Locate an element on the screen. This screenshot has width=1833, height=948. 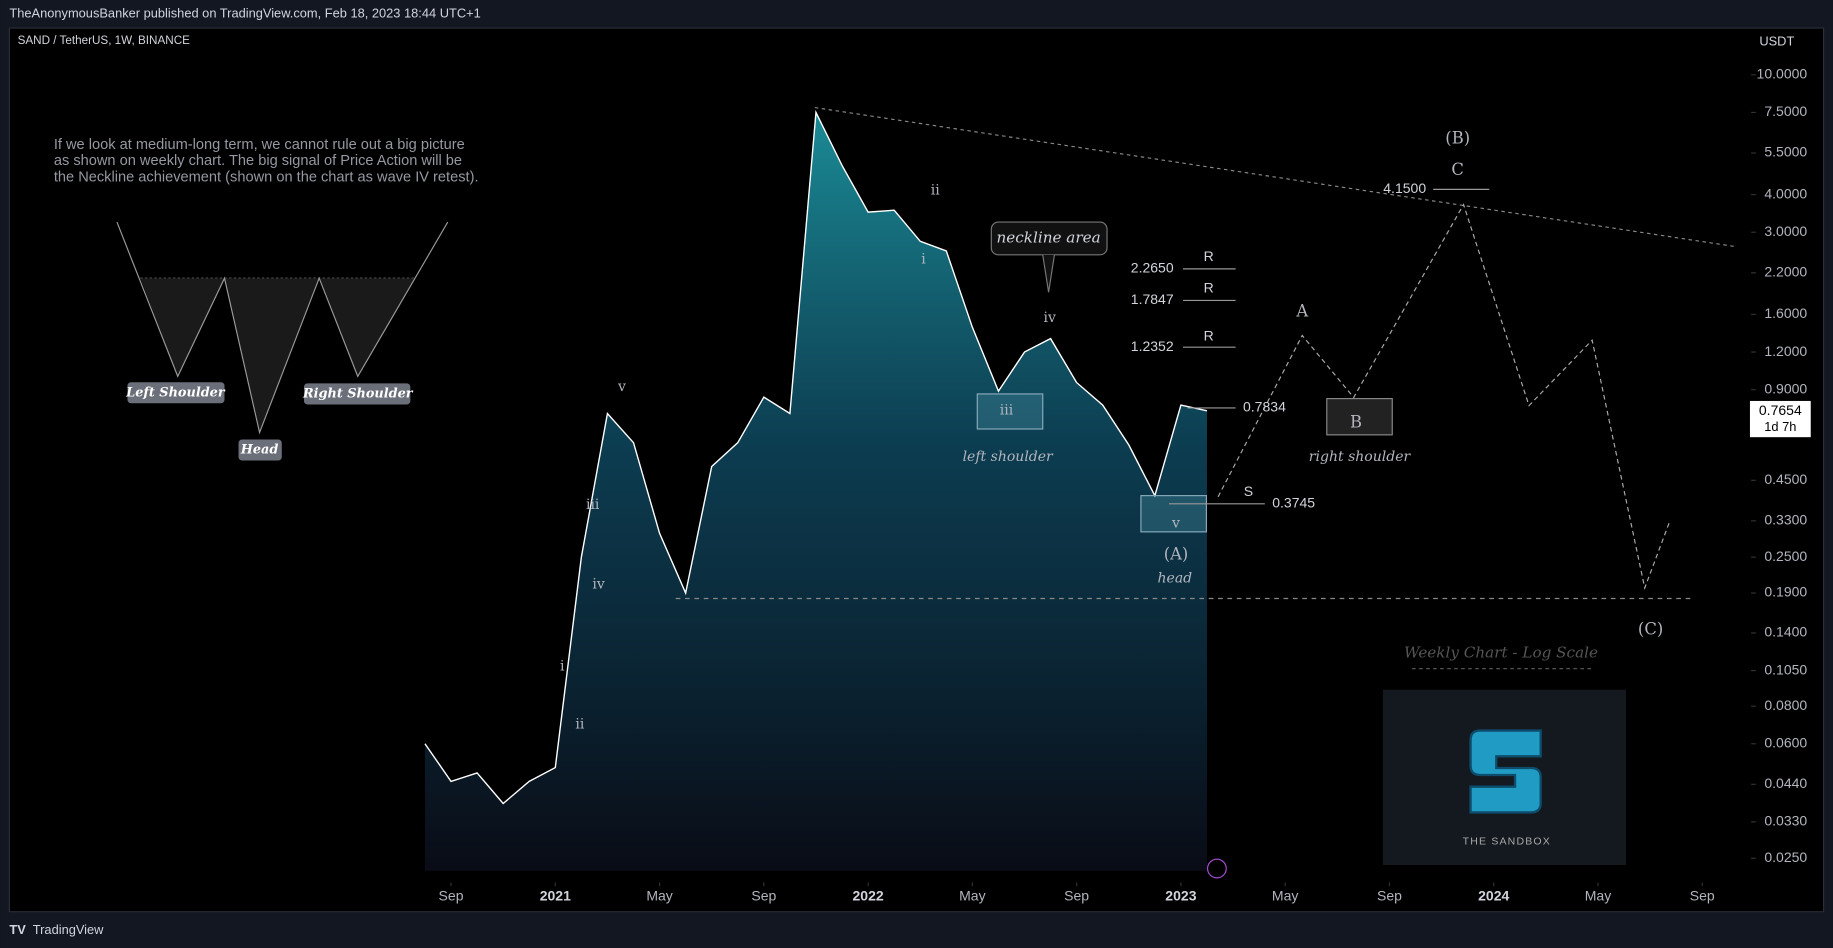
footer-brand: TradingView is located at coordinates (68, 929).